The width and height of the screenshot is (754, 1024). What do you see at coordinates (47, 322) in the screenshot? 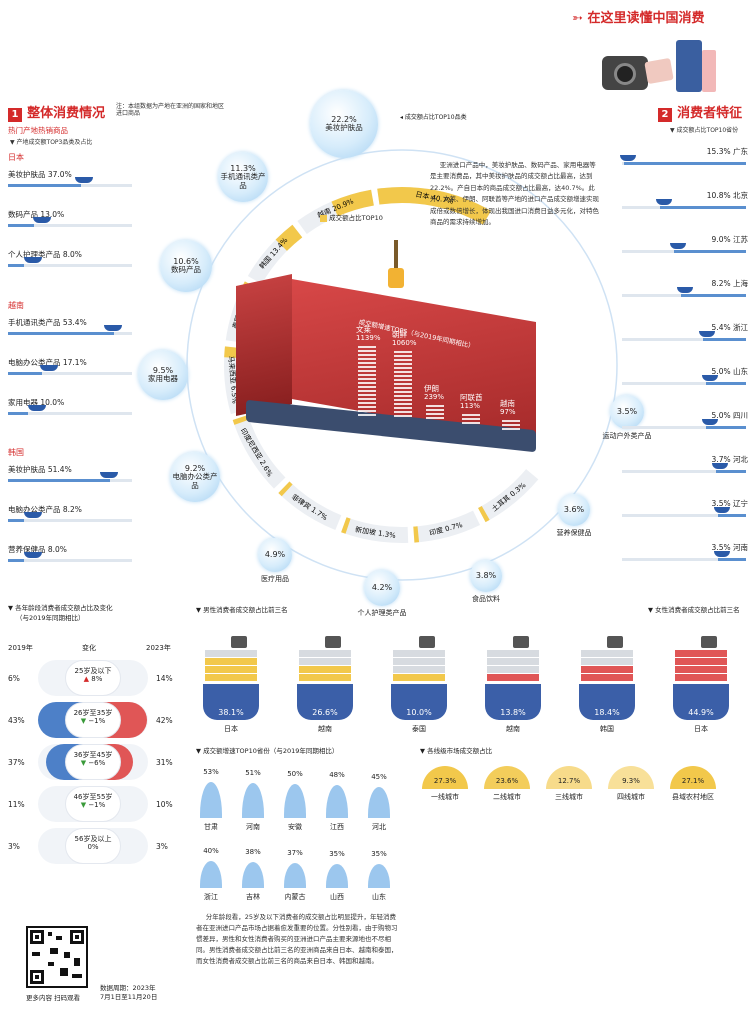
I see `product-label: 手机通讯类产品 53.4%` at bounding box center [47, 322].